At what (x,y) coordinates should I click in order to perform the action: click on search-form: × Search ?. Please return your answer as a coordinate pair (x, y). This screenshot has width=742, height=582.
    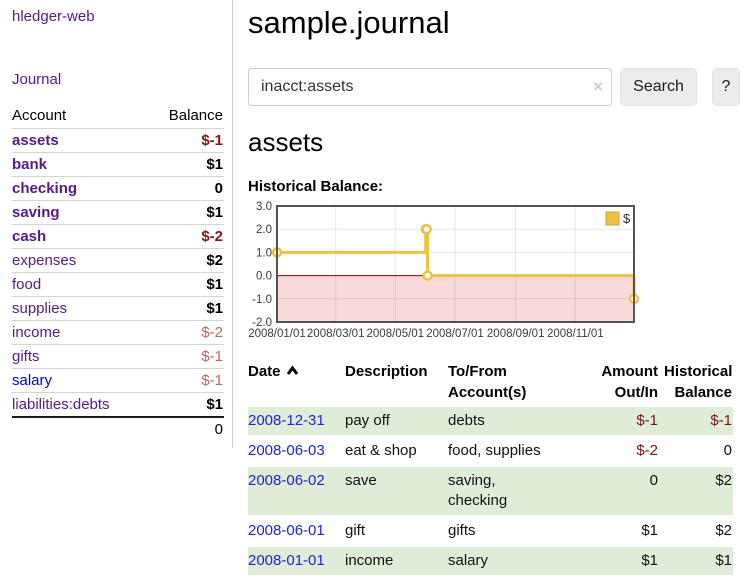
    Looking at the image, I should click on (494, 87).